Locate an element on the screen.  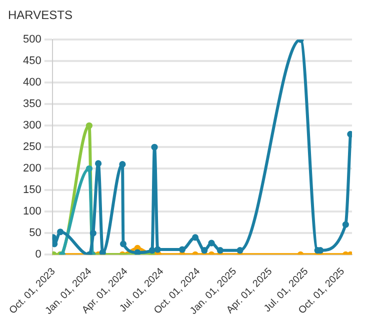
y-tick-label: 150 is located at coordinates (32, 190).